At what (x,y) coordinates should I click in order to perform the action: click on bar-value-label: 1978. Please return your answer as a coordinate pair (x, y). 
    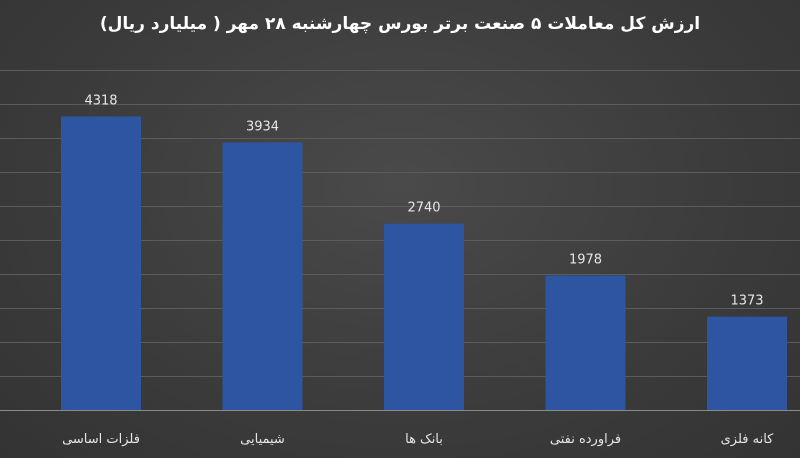
    Looking at the image, I should click on (585, 259).